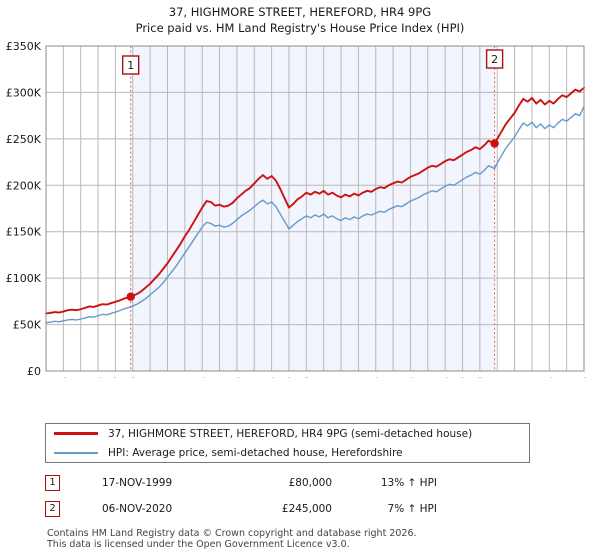  I want to click on svg-text: 2018, so click(445, 377).